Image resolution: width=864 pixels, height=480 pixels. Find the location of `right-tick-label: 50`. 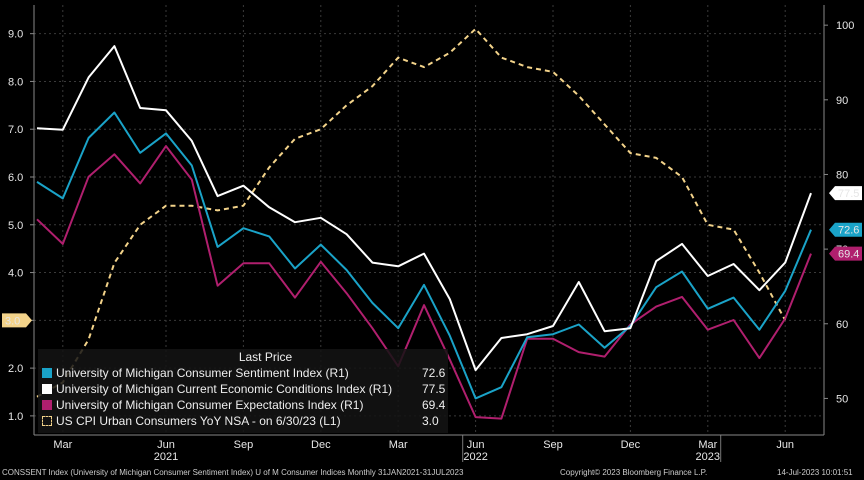

right-tick-label: 50 is located at coordinates (842, 399).